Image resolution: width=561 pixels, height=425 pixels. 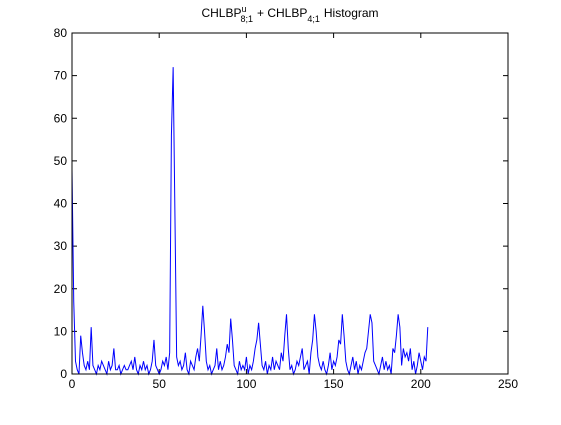 What do you see at coordinates (246, 384) in the screenshot?
I see `x-tick-label: 100` at bounding box center [246, 384].